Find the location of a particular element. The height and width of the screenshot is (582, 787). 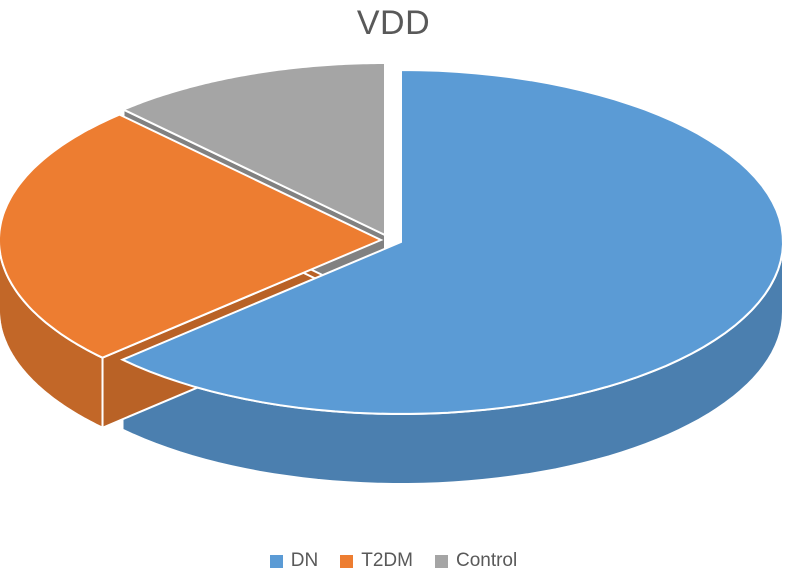

slice-control is located at coordinates (253, 149).